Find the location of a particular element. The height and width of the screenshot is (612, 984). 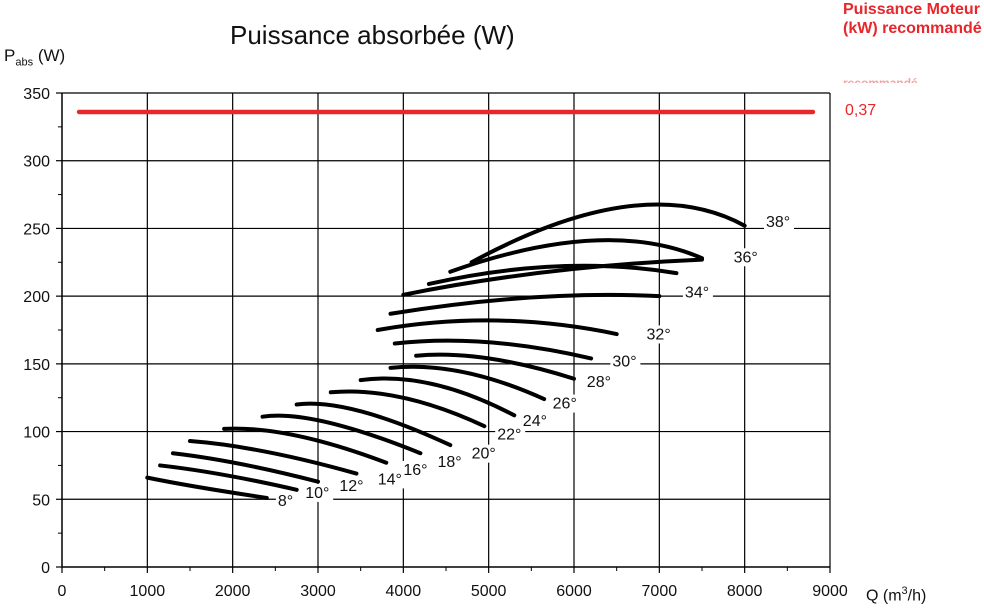

curve-10deg is located at coordinates (228, 477).